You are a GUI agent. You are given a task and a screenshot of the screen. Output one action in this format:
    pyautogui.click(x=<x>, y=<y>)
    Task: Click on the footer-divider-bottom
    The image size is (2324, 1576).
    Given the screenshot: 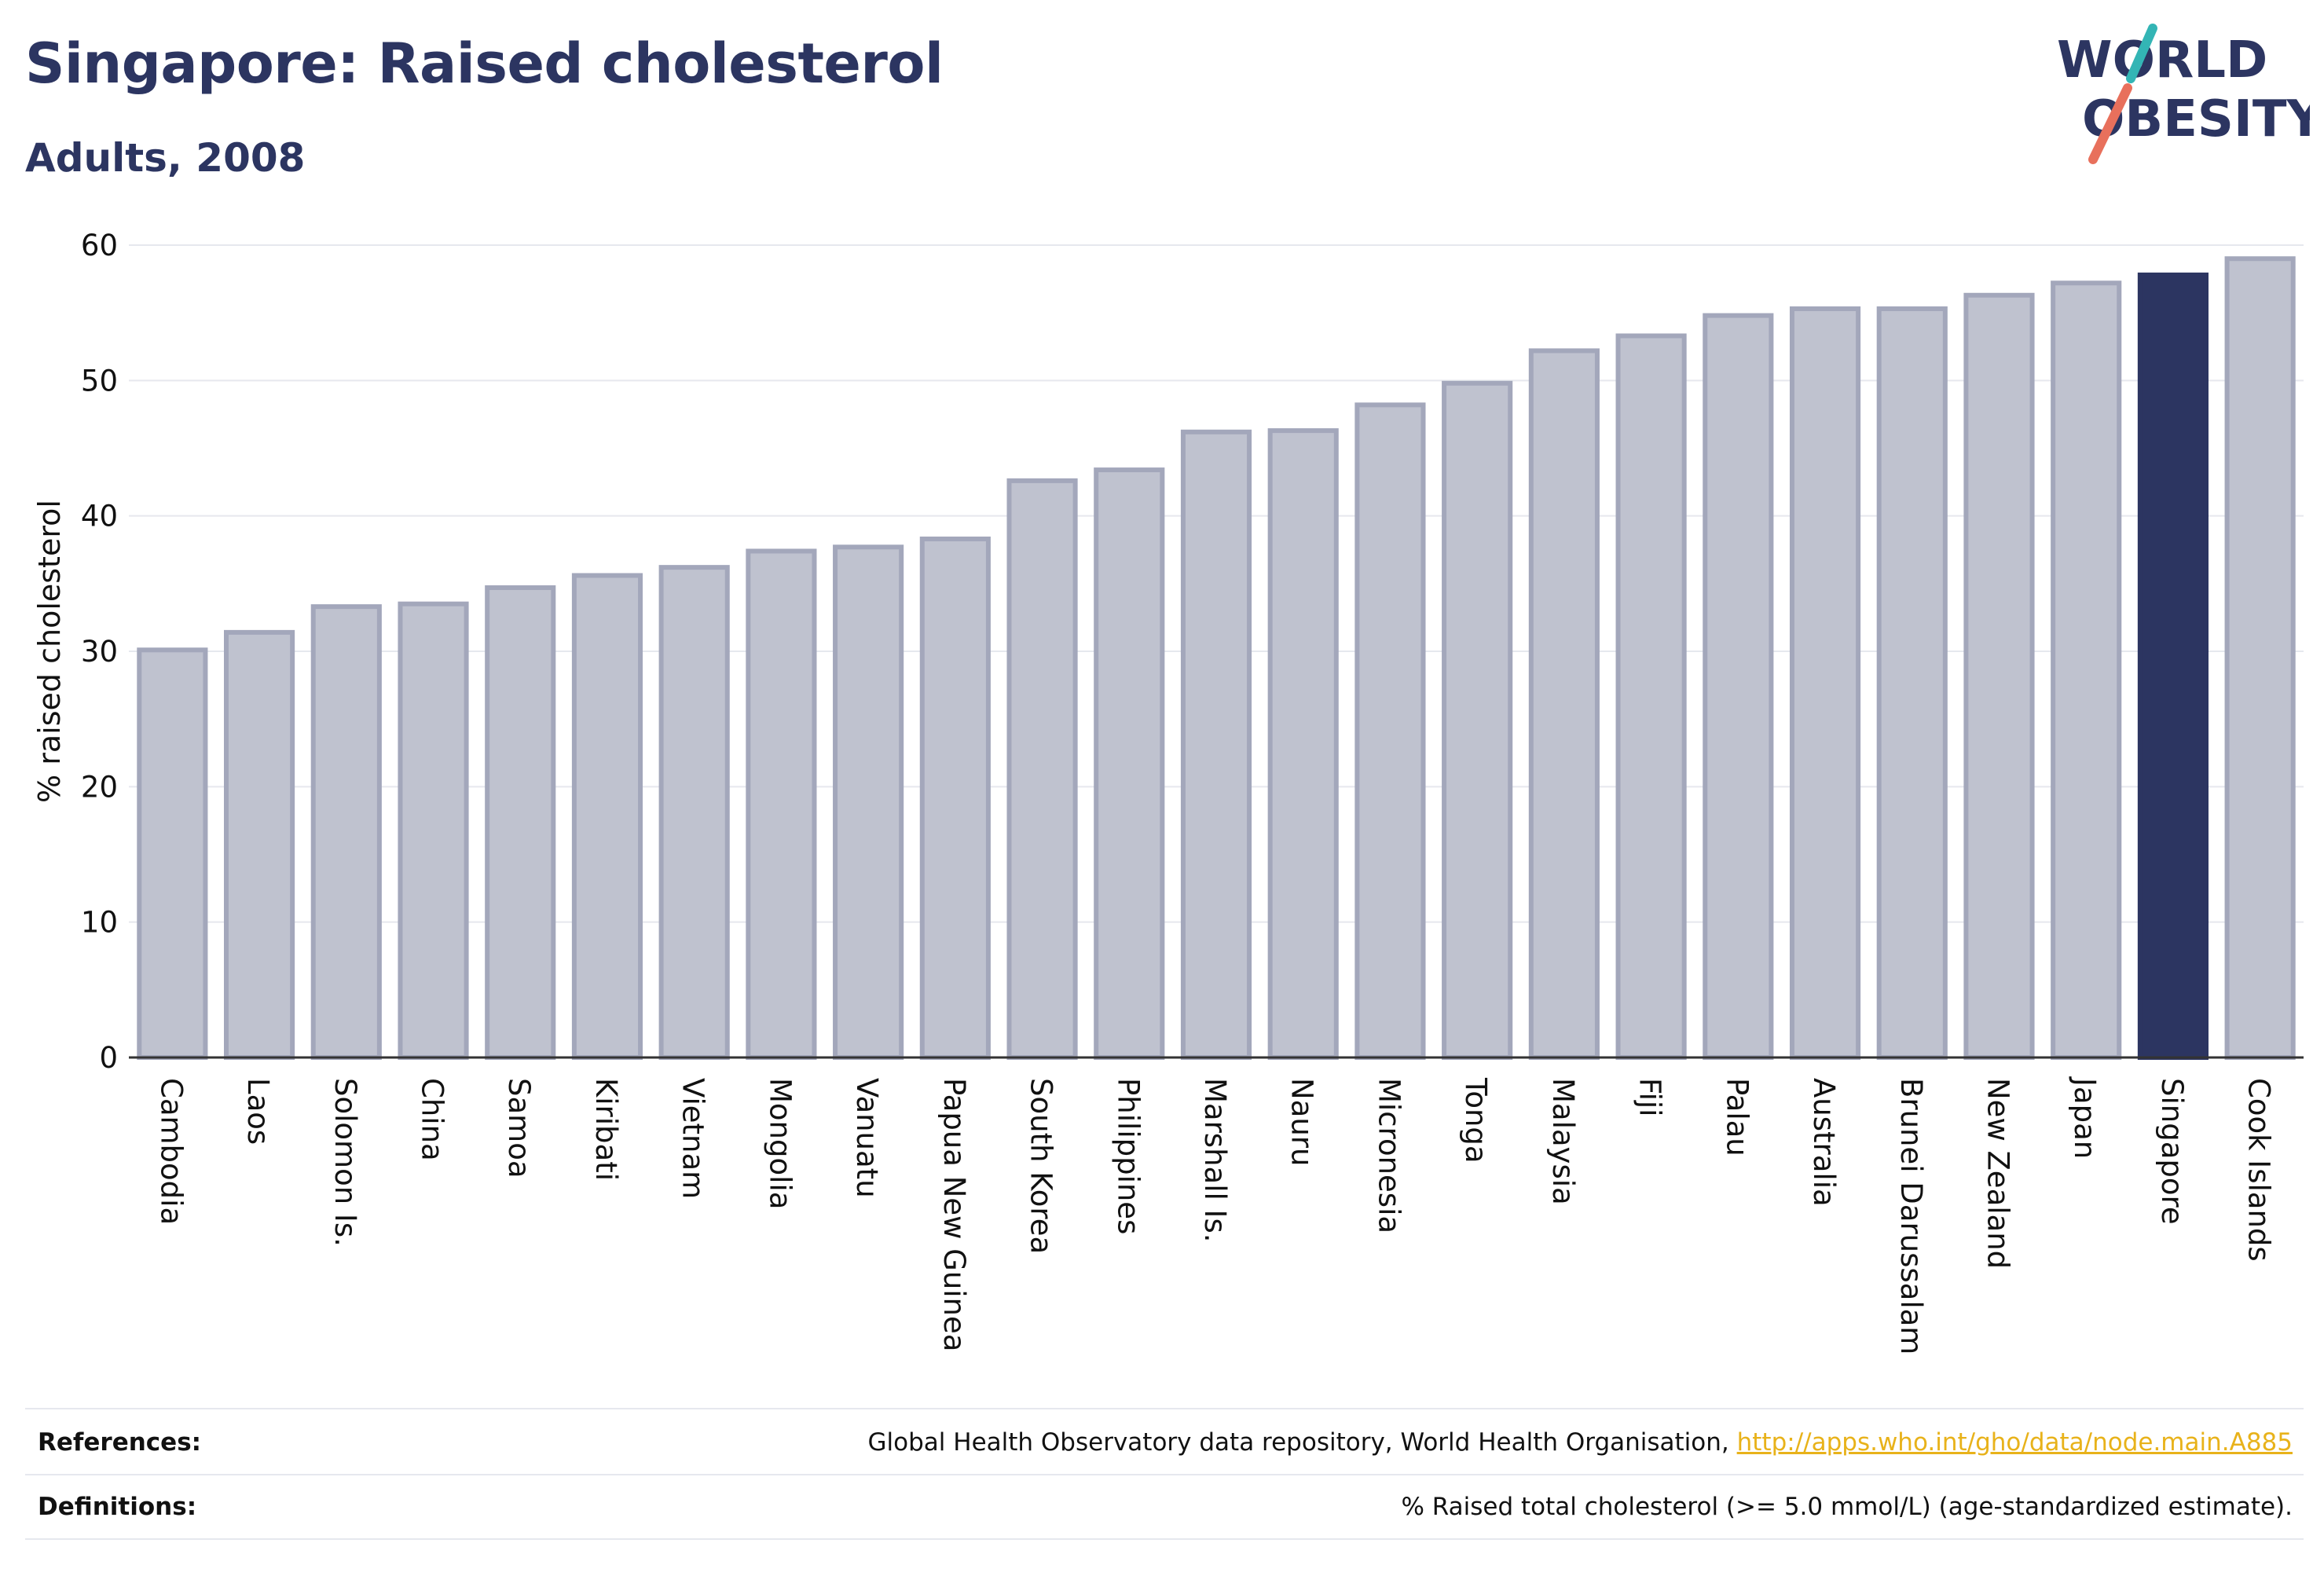 What is the action you would take?
    pyautogui.click(x=1164, y=1539)
    